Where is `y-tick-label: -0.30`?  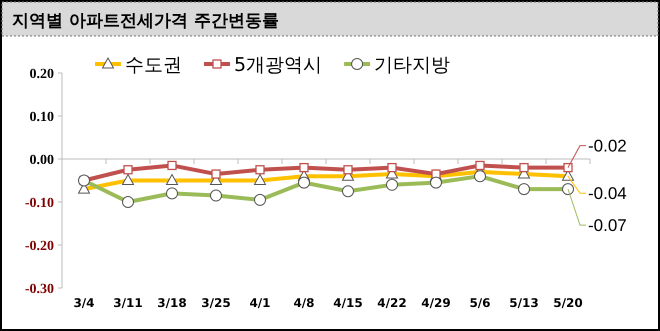
y-tick-label: -0.30 is located at coordinates (39, 289).